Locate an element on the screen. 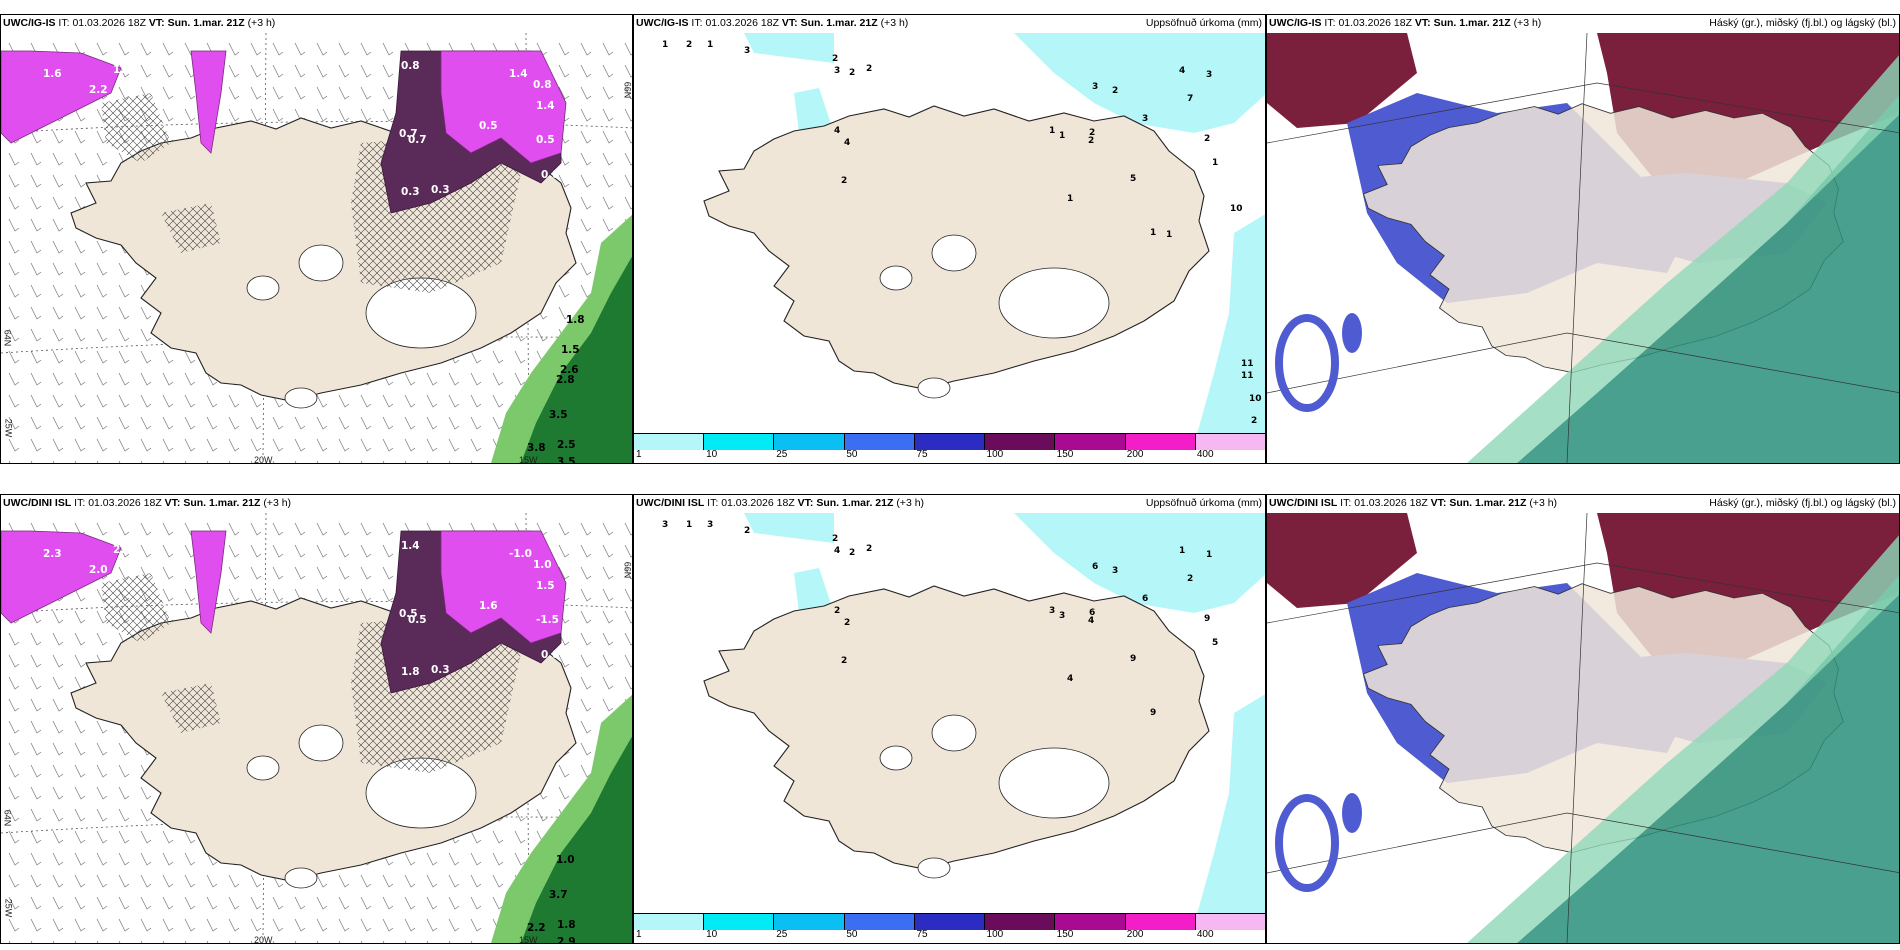  colorbar-tick-label: 25 is located at coordinates (782, 934).